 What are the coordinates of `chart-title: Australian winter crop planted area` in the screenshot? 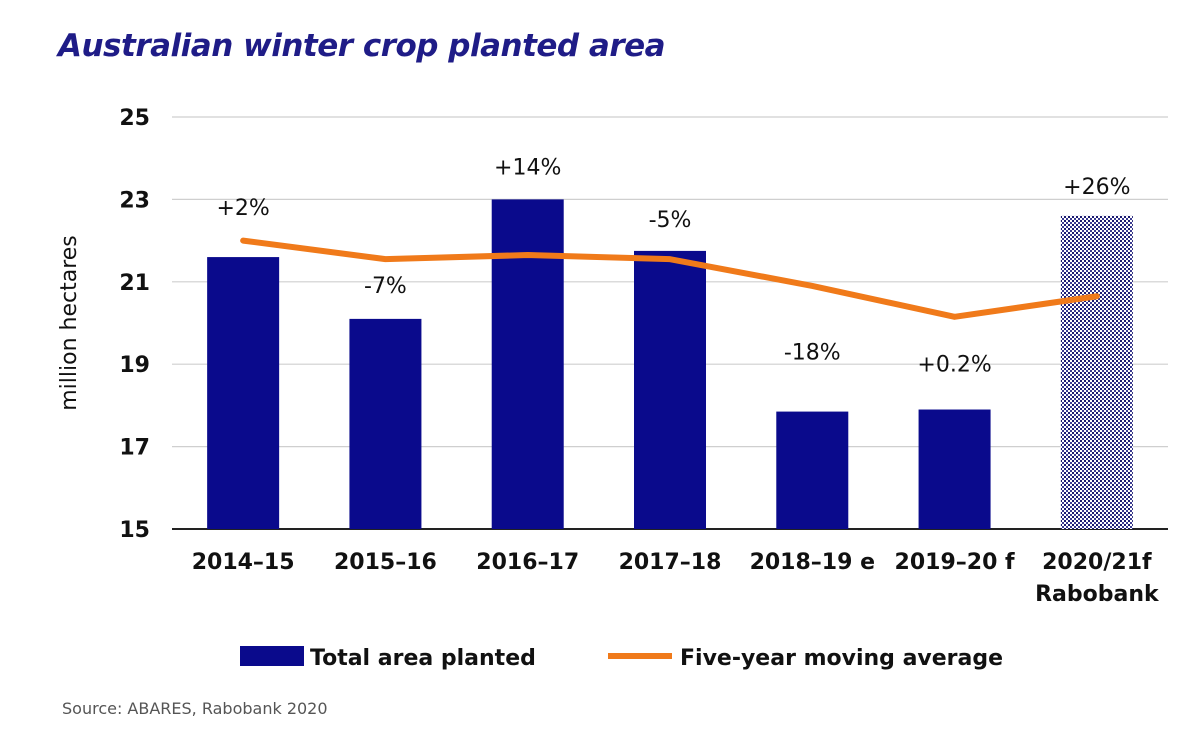 It's located at (362, 46).